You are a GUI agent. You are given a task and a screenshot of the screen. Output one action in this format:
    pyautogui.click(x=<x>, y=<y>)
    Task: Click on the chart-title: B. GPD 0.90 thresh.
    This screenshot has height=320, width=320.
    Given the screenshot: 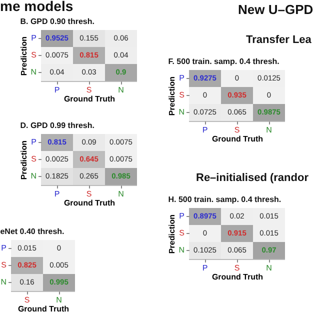 What is the action you would take?
    pyautogui.click(x=57, y=21)
    